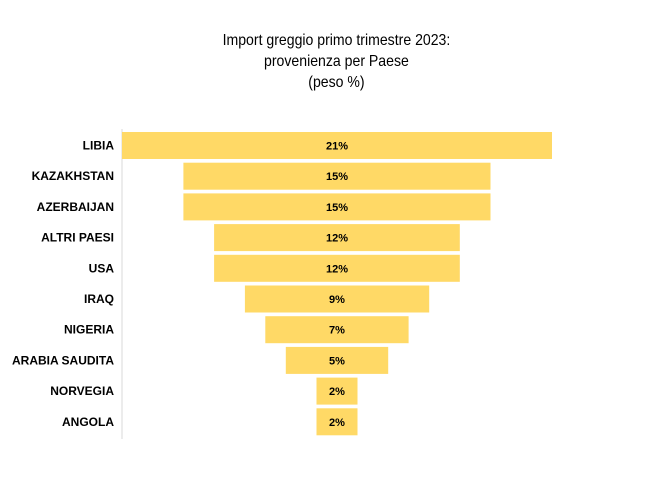  I want to click on category-label-arabia-saudita: ARABIA SAUDITA, so click(63, 360).